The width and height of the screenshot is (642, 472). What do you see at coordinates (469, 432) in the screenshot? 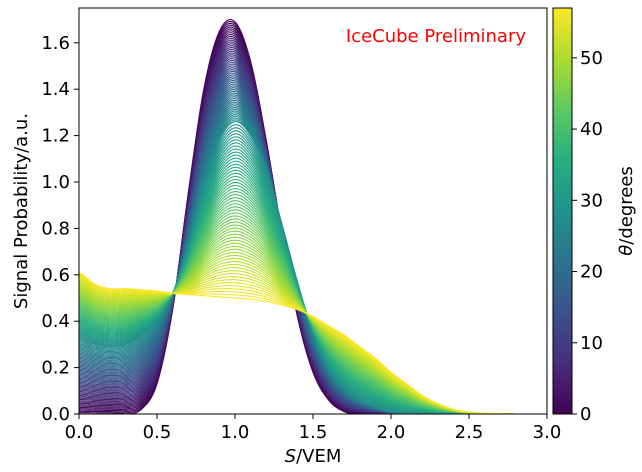
I see `x-tick-label: 2.5` at bounding box center [469, 432].